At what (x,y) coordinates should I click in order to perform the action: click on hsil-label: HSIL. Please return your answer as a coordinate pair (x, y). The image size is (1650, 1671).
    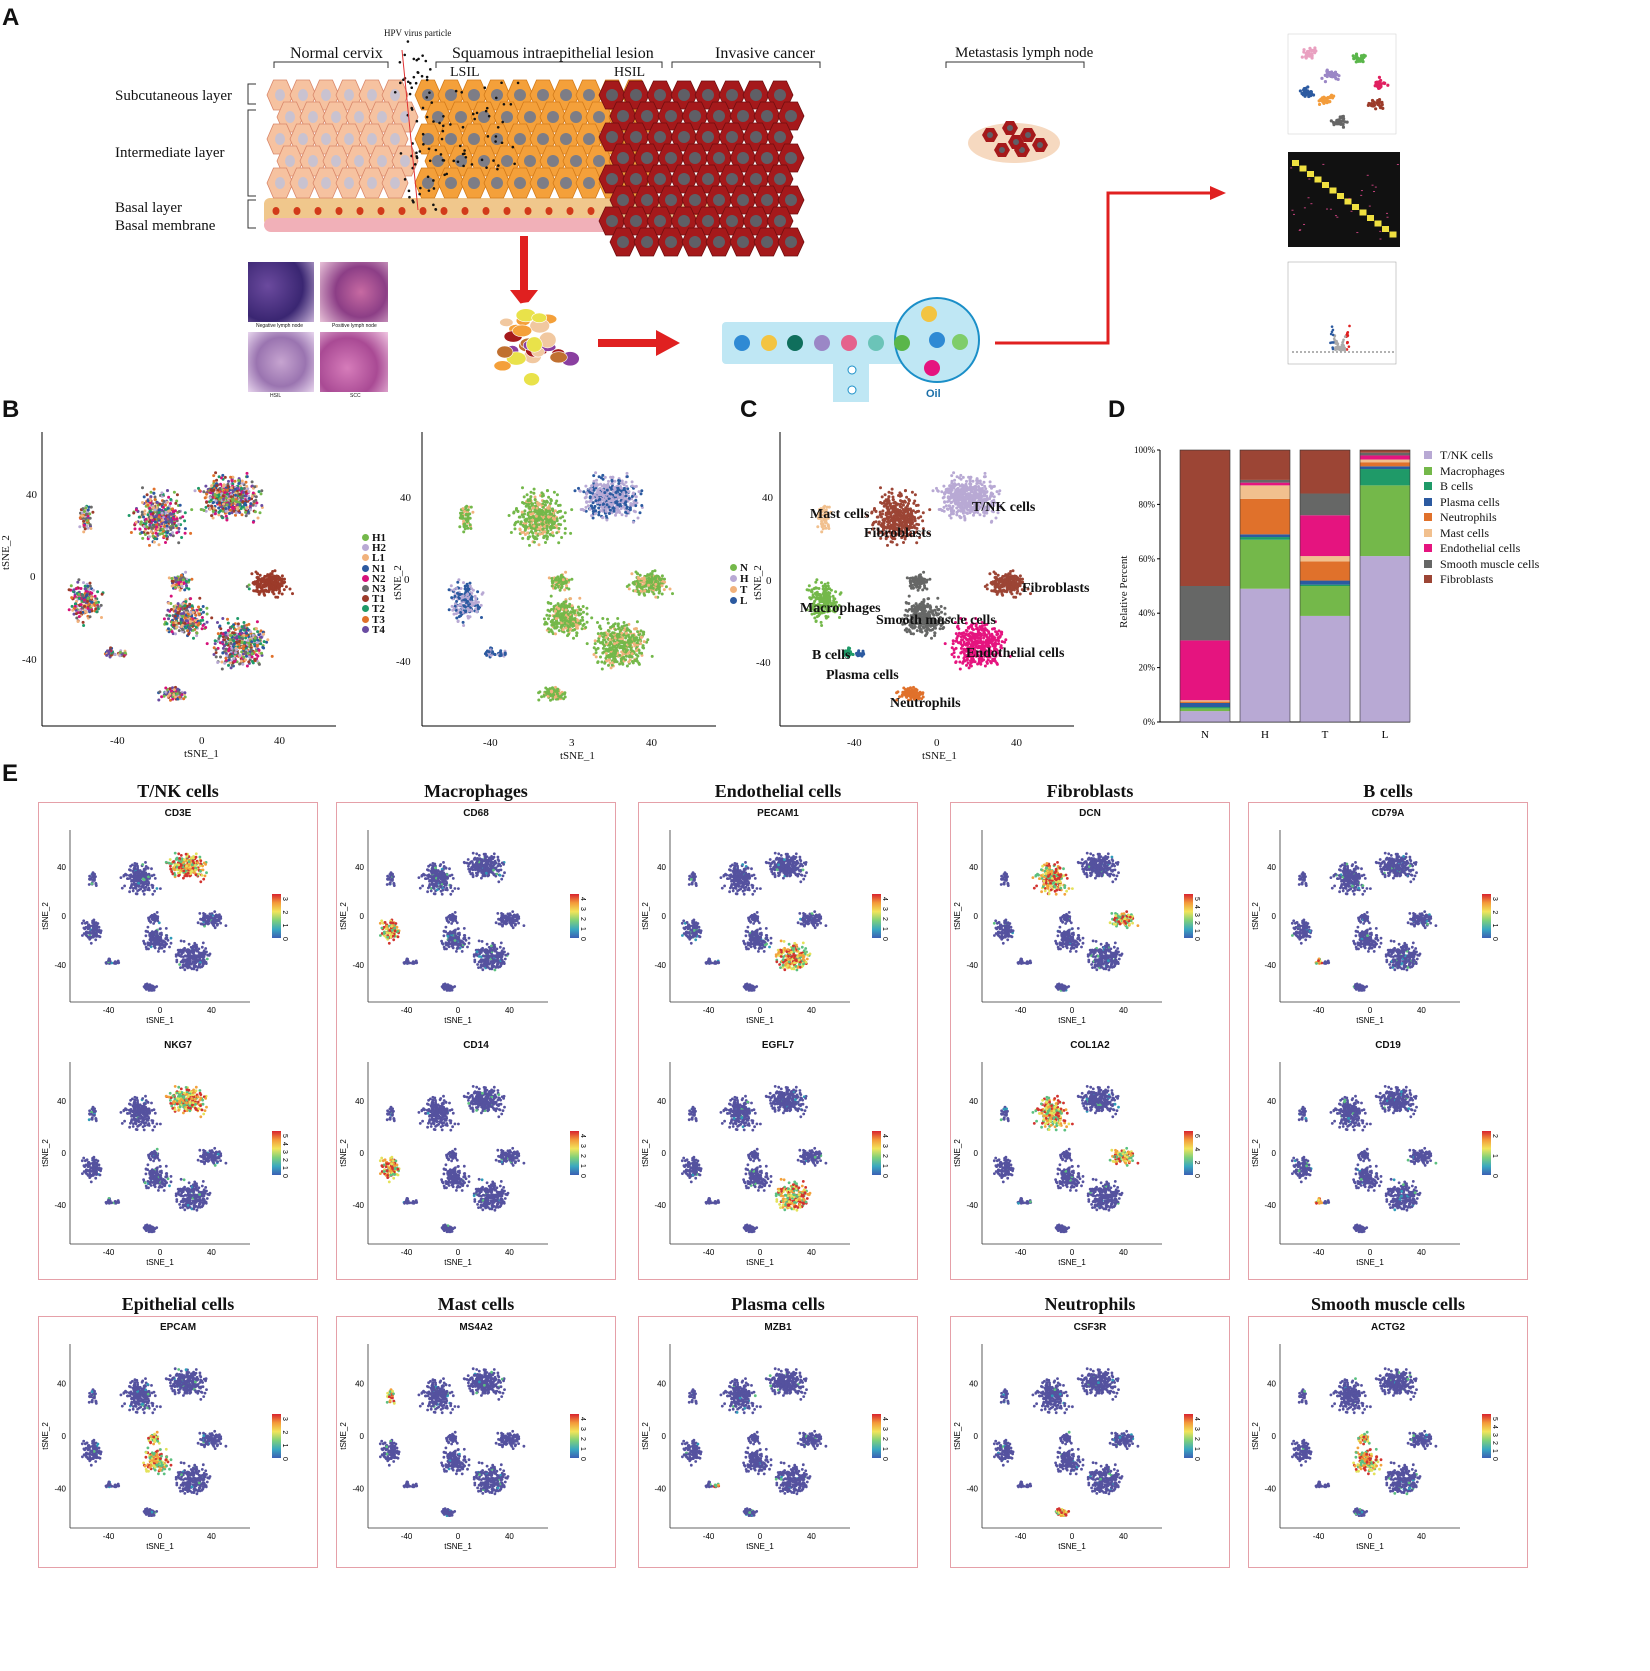
    Looking at the image, I should click on (629, 73).